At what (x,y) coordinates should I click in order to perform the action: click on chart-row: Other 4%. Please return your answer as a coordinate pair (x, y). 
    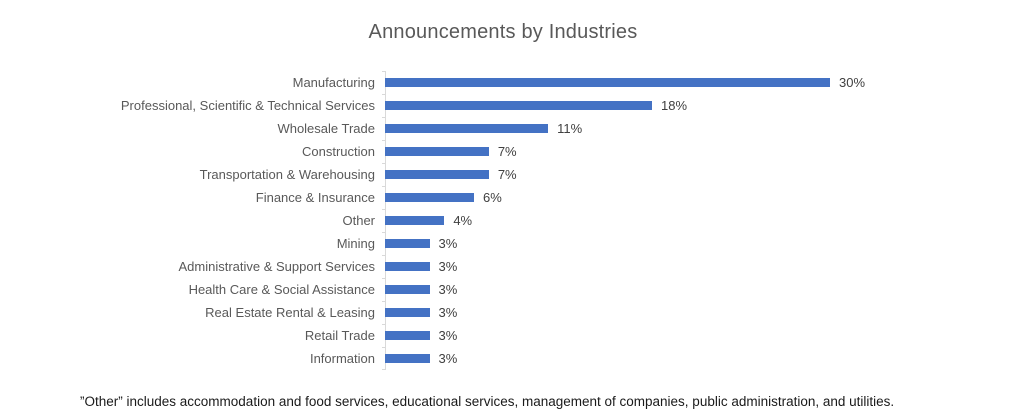
    Looking at the image, I should click on (535, 220).